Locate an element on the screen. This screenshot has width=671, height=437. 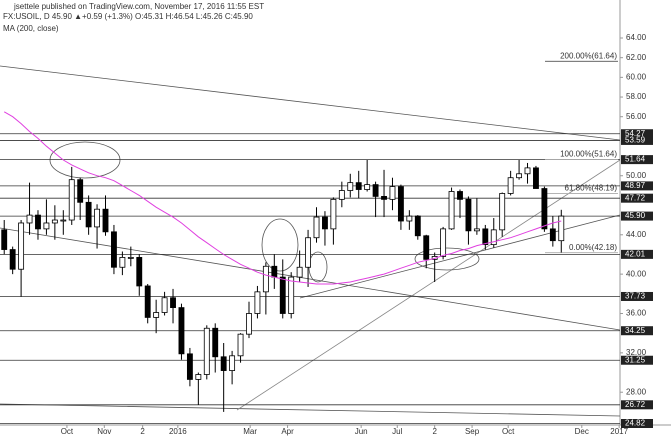
level-label: 45.90 is located at coordinates (635, 215).